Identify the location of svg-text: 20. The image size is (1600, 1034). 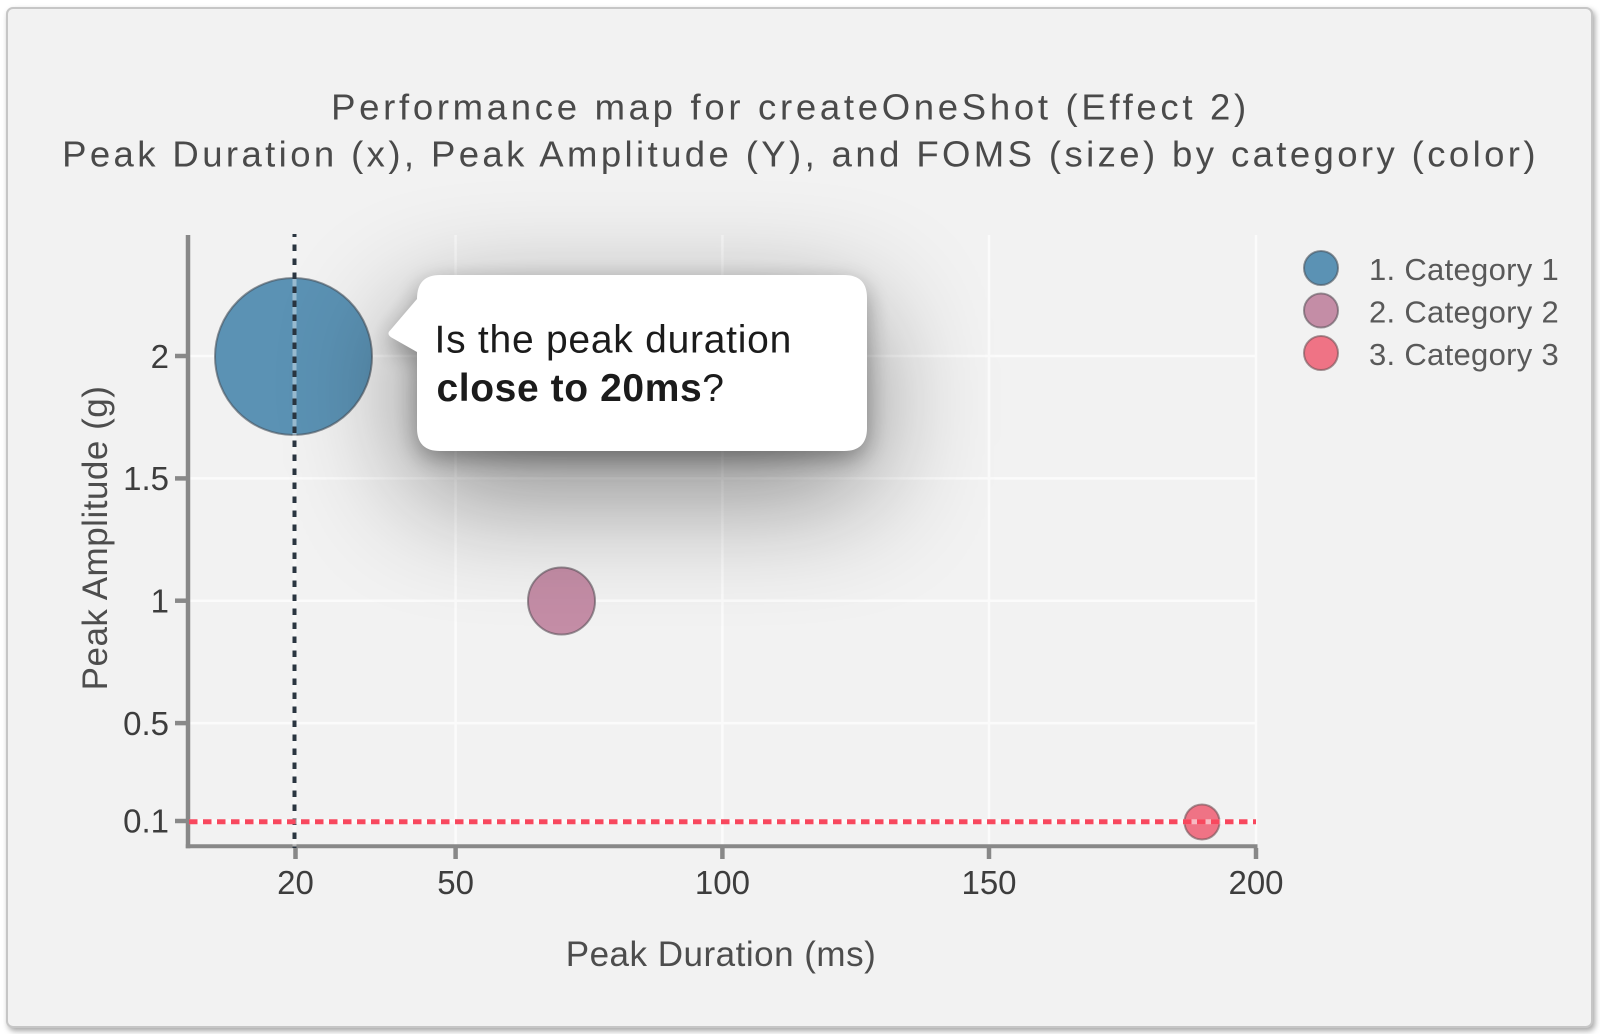
(295, 882).